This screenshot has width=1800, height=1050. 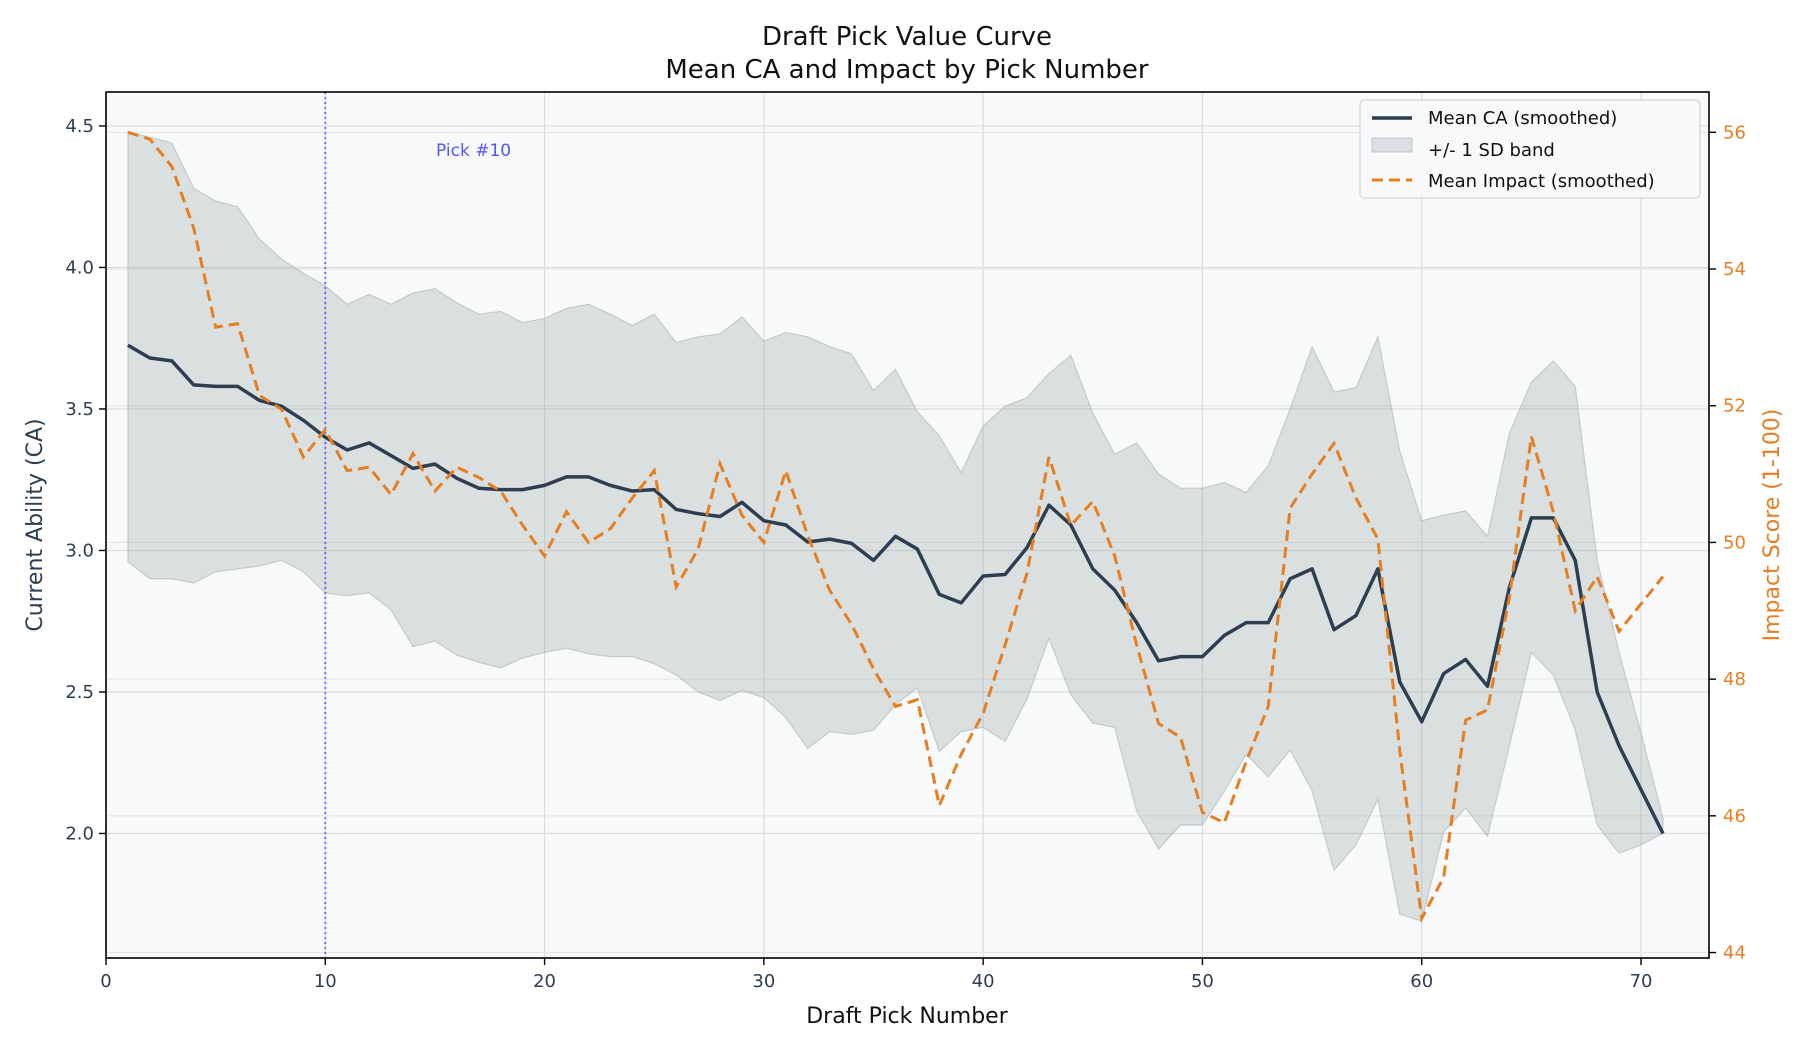 I want to click on legend-ca-label: Mean CA (smoothed), so click(x=1522, y=118).